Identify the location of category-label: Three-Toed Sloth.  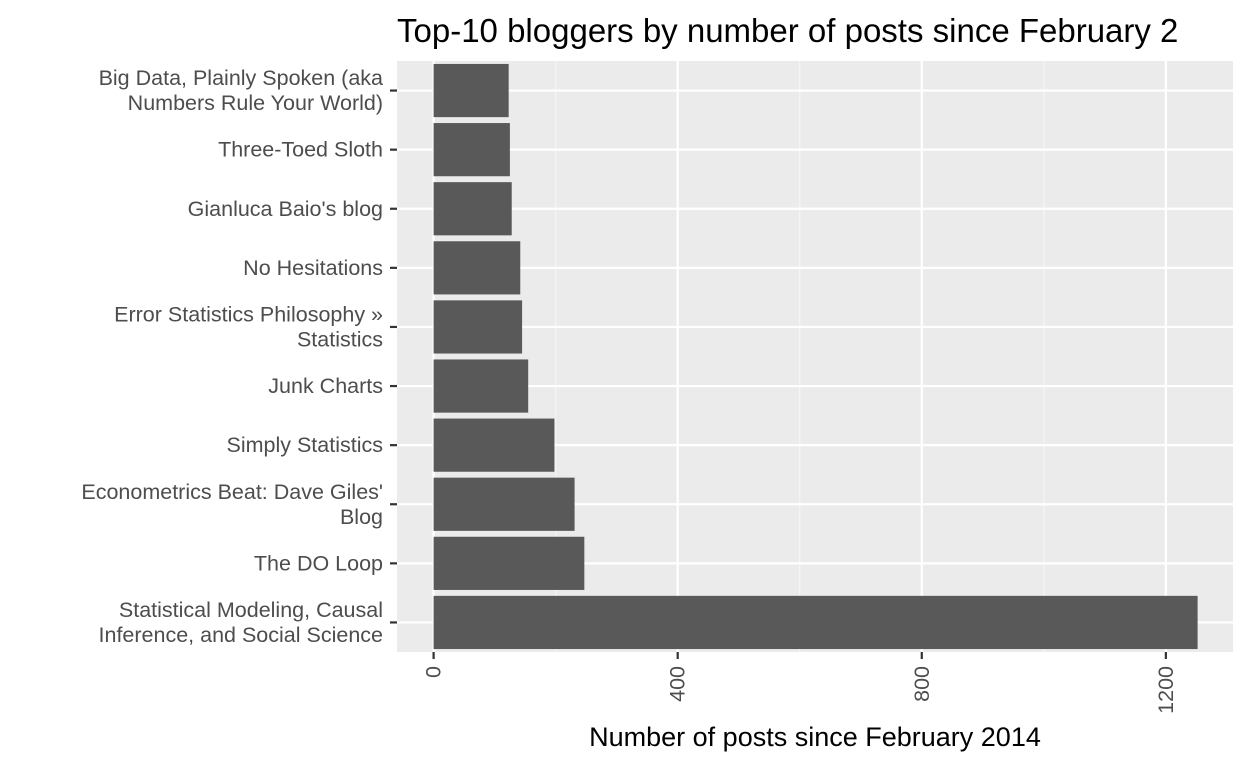
(300, 150).